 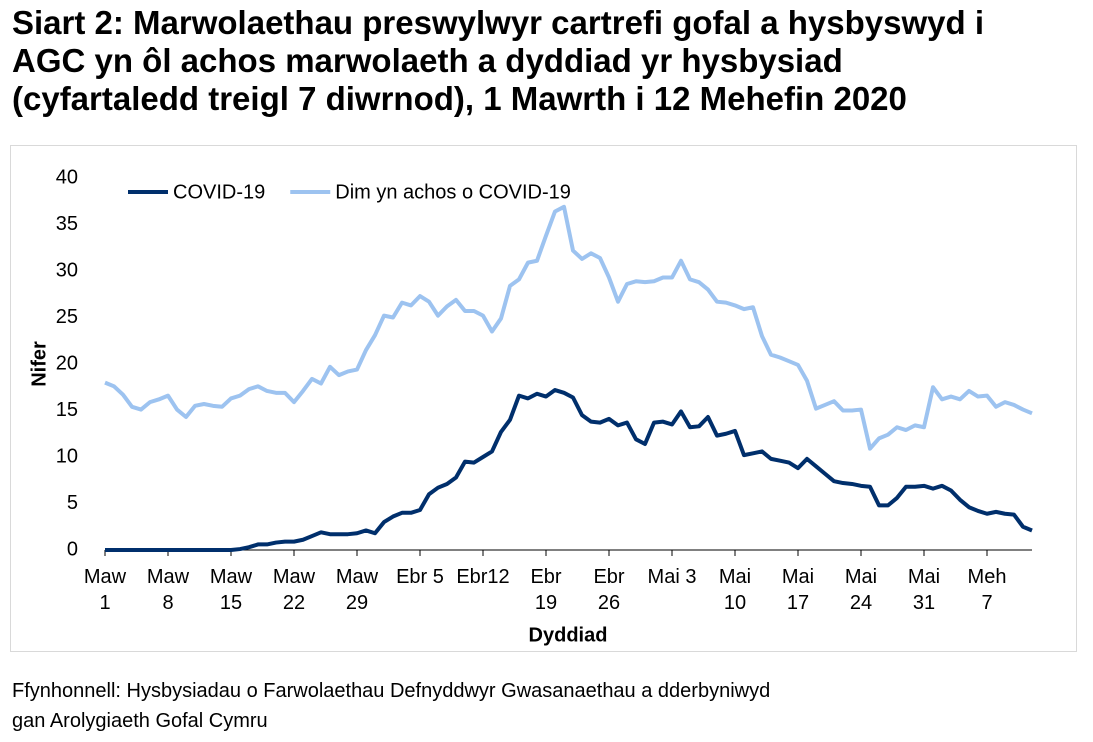 I want to click on x-tick-label: Ebr 19, so click(x=546, y=590).